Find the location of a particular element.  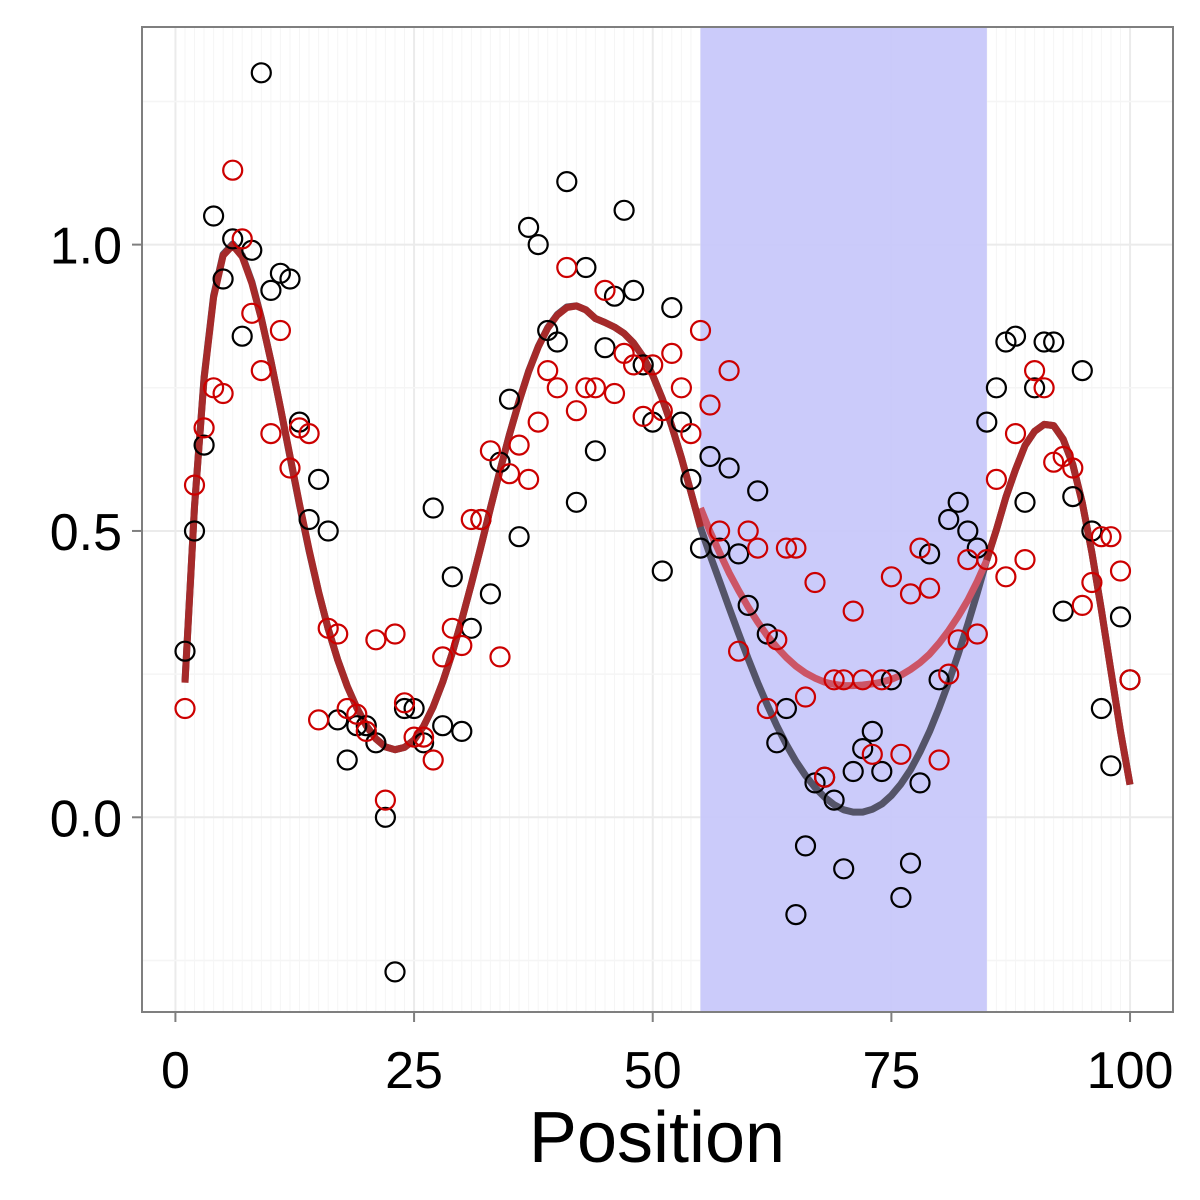

x-tick-label: 100 is located at coordinates (1130, 1071).